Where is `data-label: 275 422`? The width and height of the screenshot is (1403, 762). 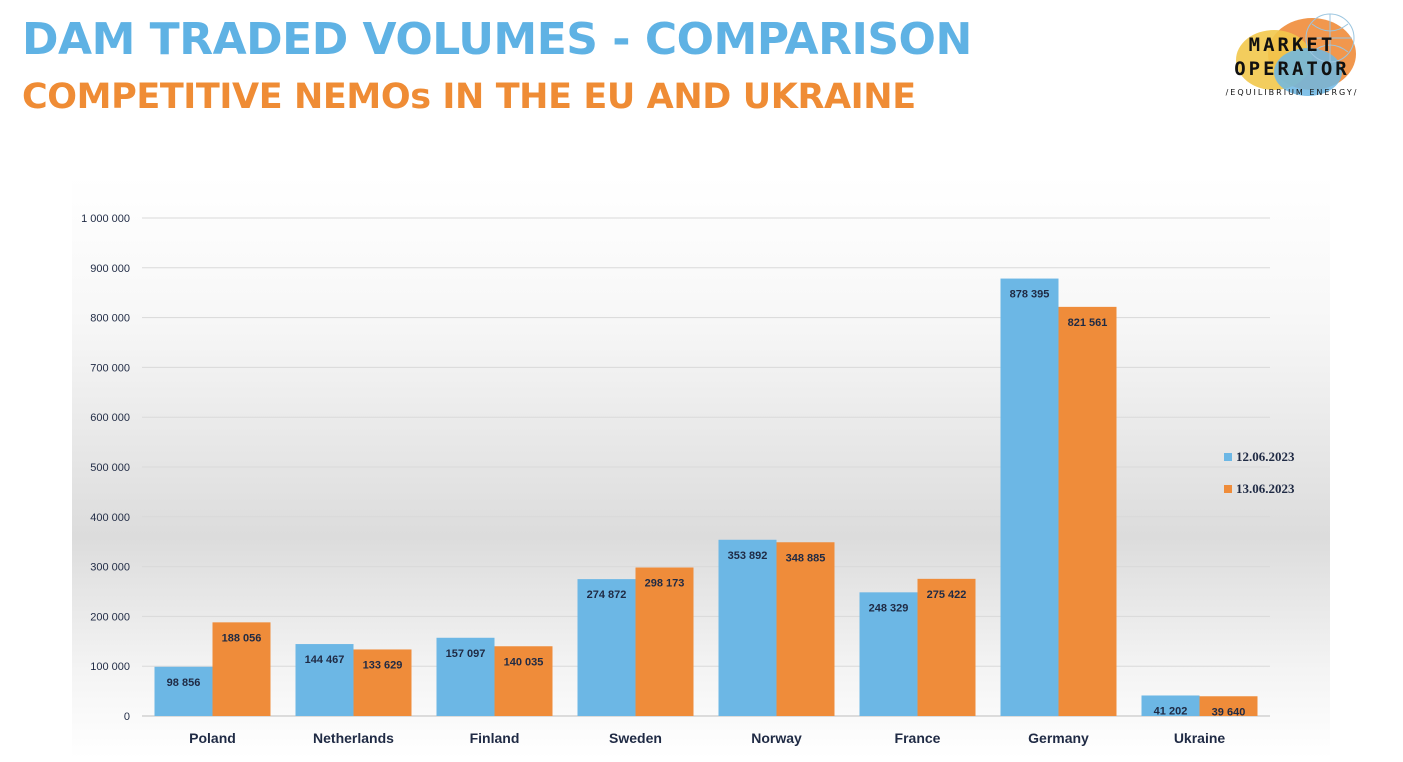 data-label: 275 422 is located at coordinates (947, 595).